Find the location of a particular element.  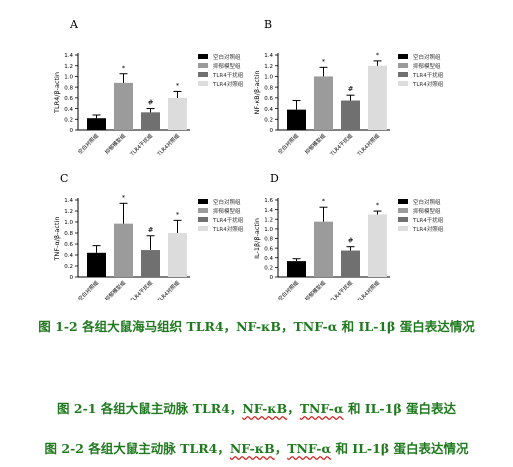

caption-2-2-tnfa: TNF-α is located at coordinates (309, 448).